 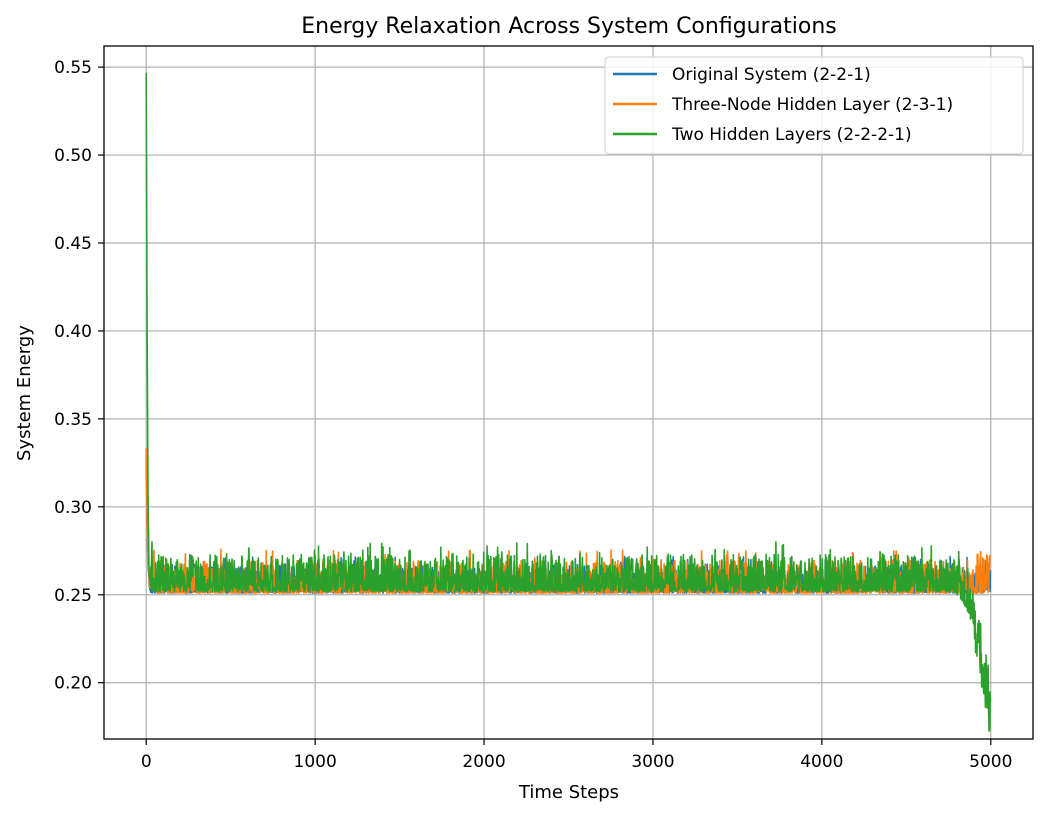 I want to click on y-tick-label: 0.30, so click(x=73, y=508).